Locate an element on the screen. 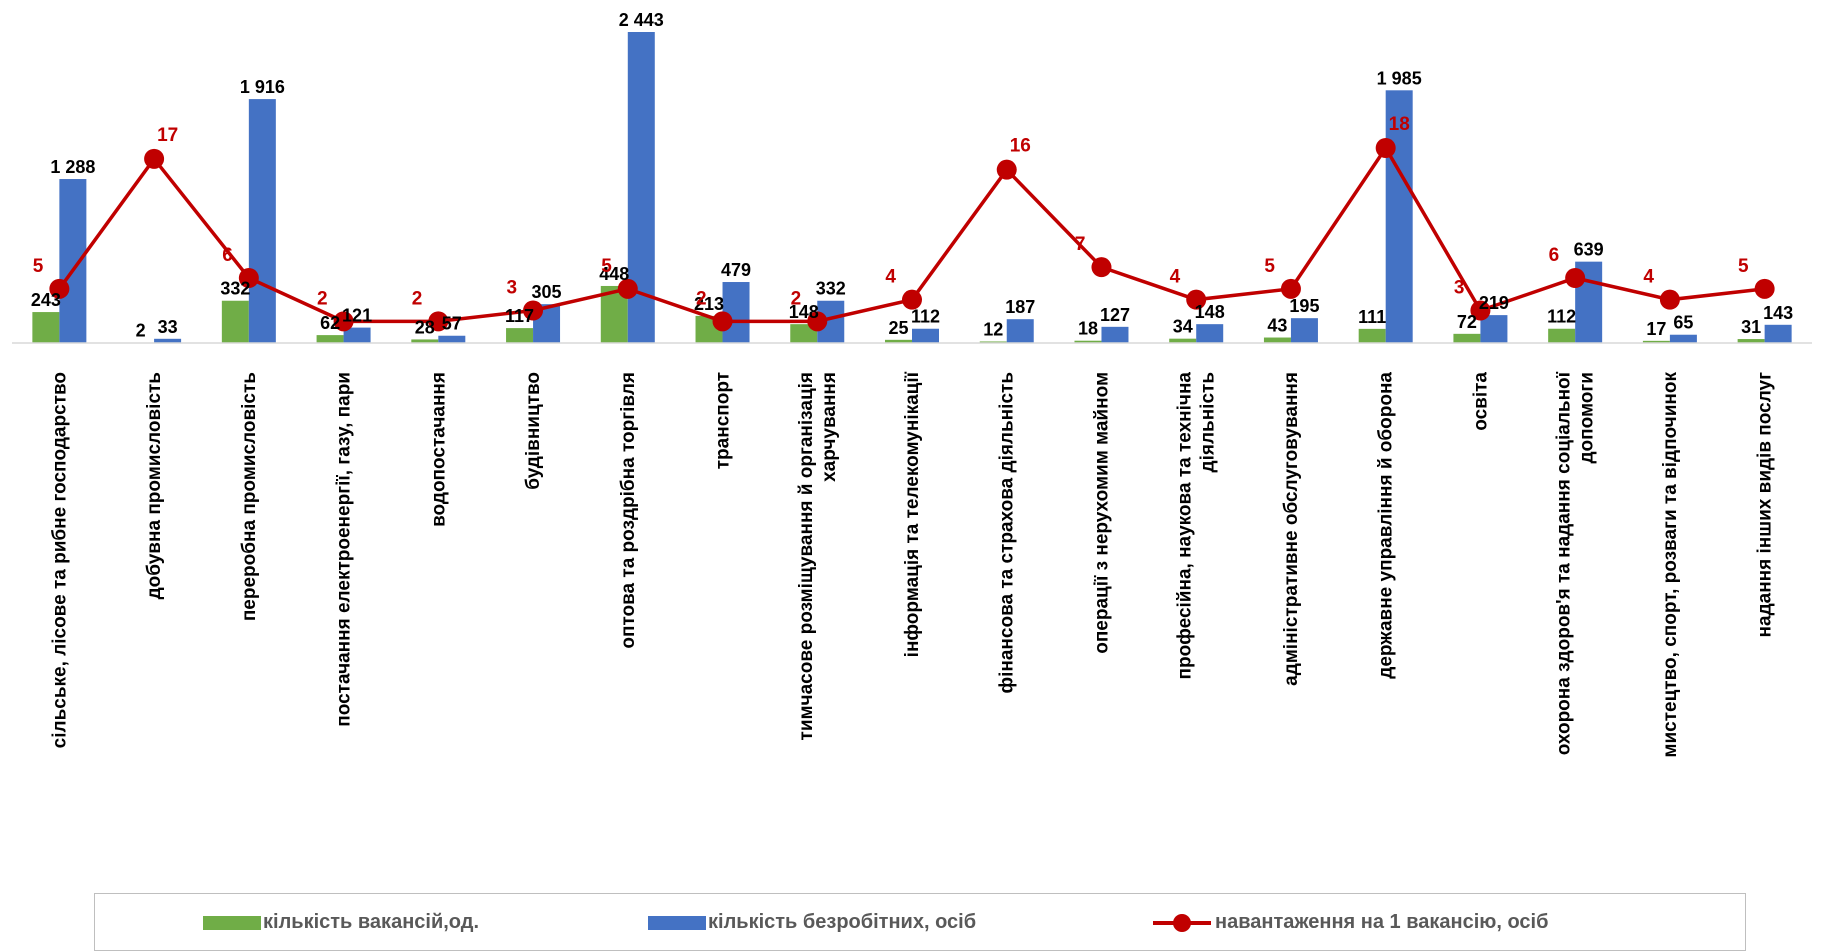  legend-item-unemployed: кількість безробітних, осіб is located at coordinates (812, 922).